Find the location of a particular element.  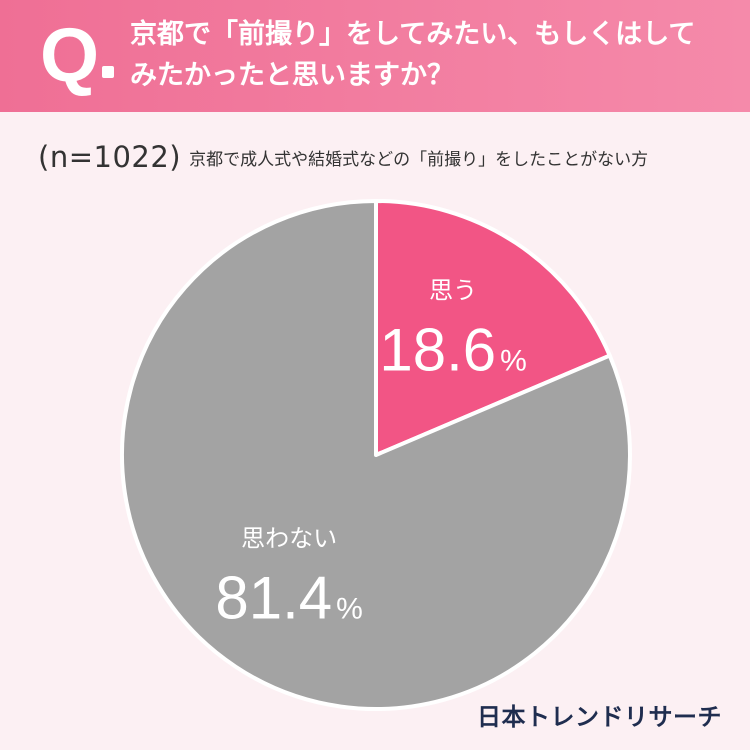

slice-value-0: 18.6% is located at coordinates (452, 349).